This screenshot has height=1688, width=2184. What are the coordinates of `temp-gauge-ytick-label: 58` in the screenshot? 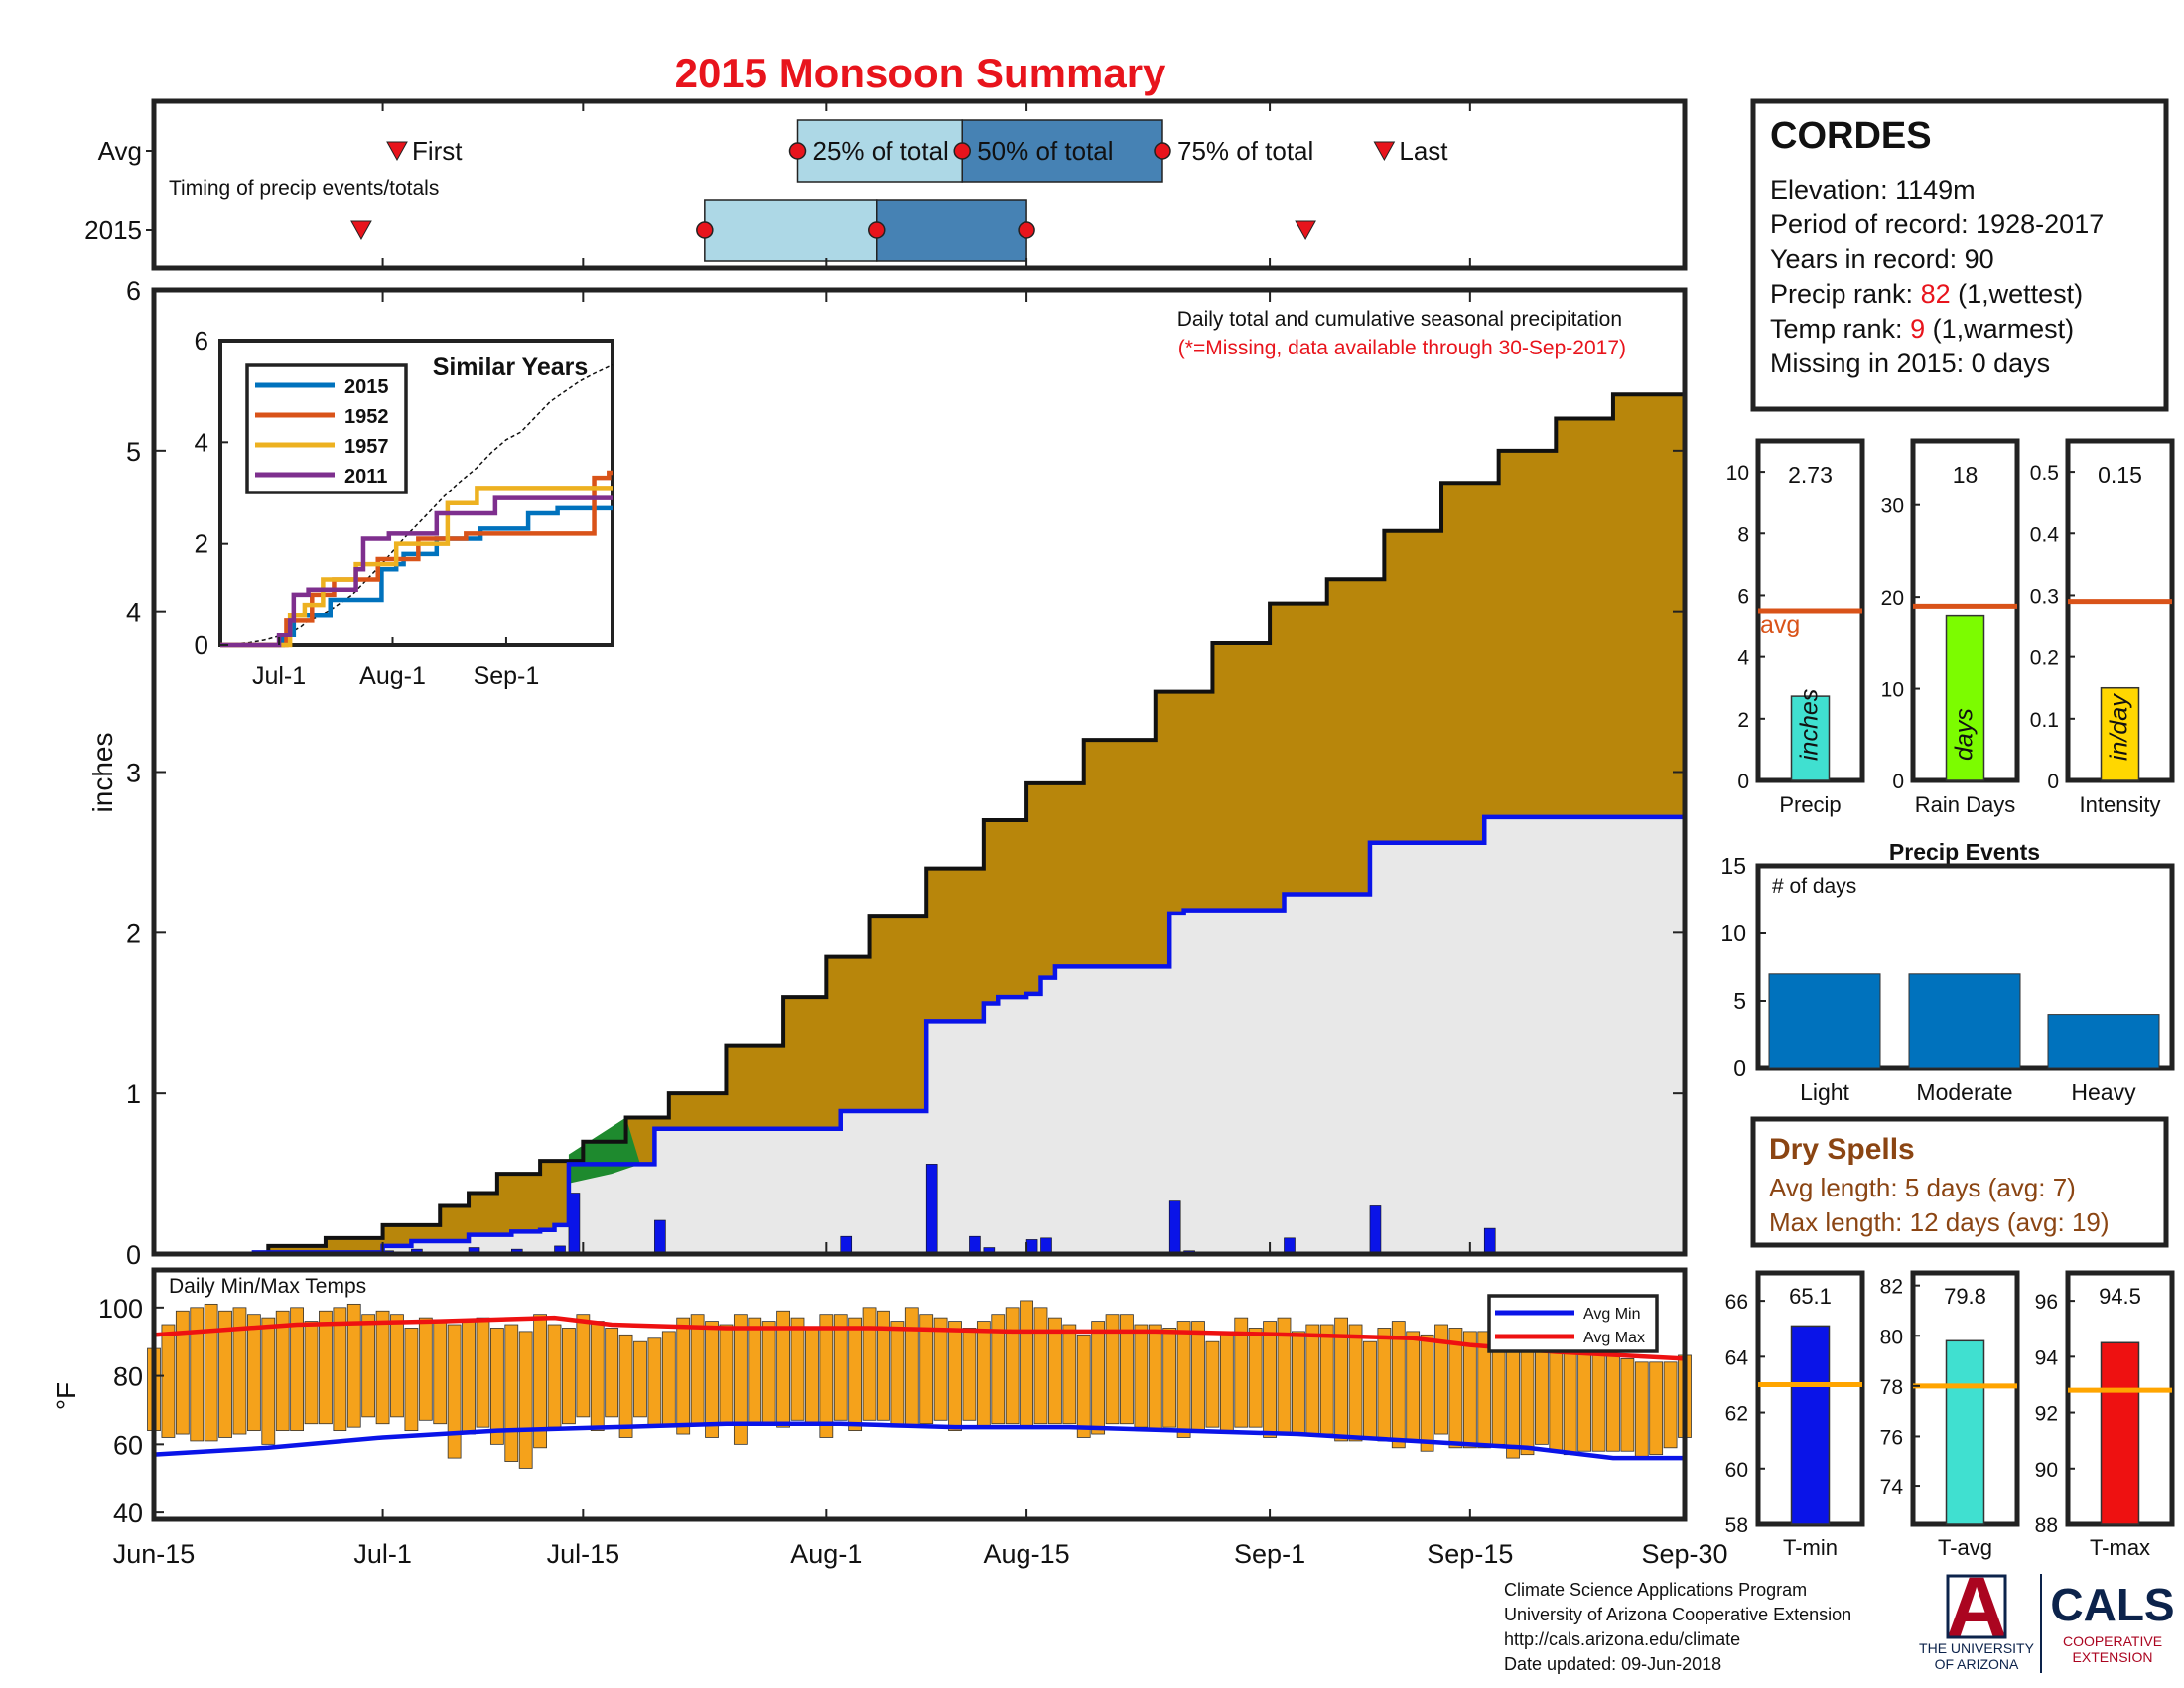 It's located at (1736, 1525).